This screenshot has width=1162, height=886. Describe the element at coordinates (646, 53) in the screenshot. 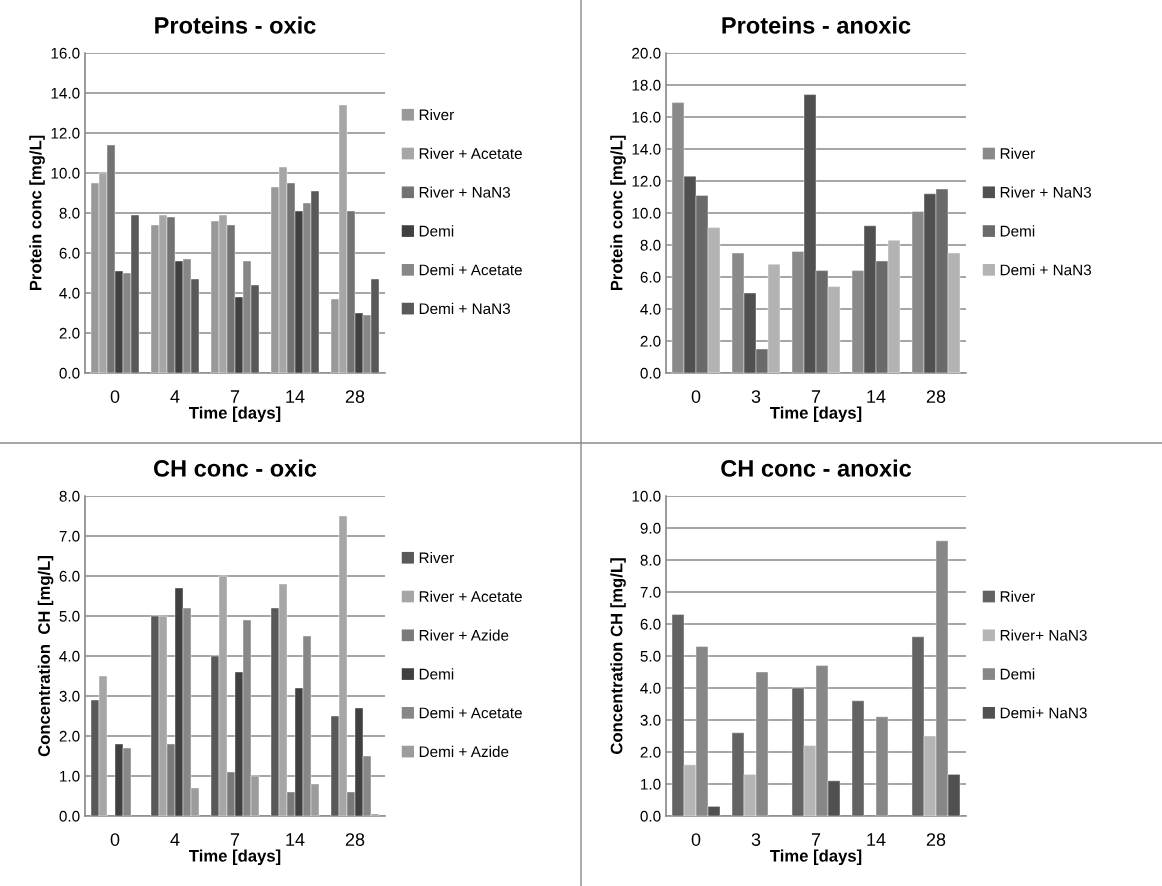

I see `y-tick-label: 20.0` at that location.